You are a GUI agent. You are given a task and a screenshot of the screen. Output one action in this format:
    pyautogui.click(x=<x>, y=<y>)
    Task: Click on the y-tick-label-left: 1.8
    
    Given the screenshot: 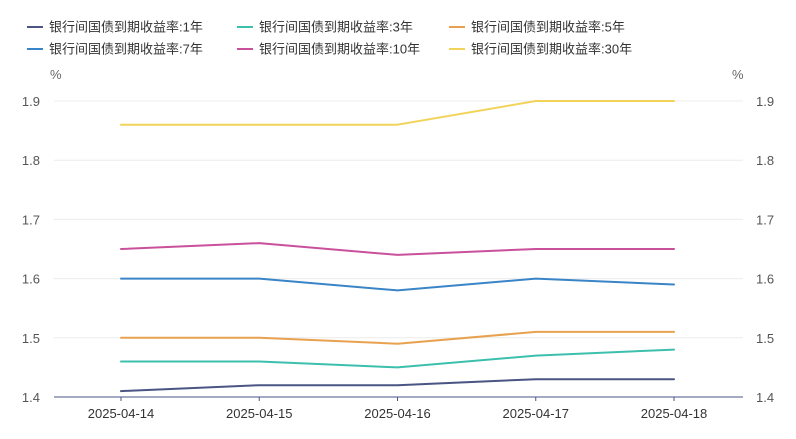 What is the action you would take?
    pyautogui.click(x=31, y=160)
    